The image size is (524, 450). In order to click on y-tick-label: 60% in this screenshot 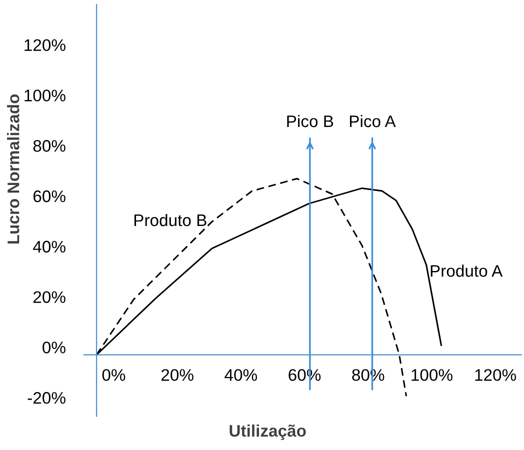, I will do `click(49, 196)`.